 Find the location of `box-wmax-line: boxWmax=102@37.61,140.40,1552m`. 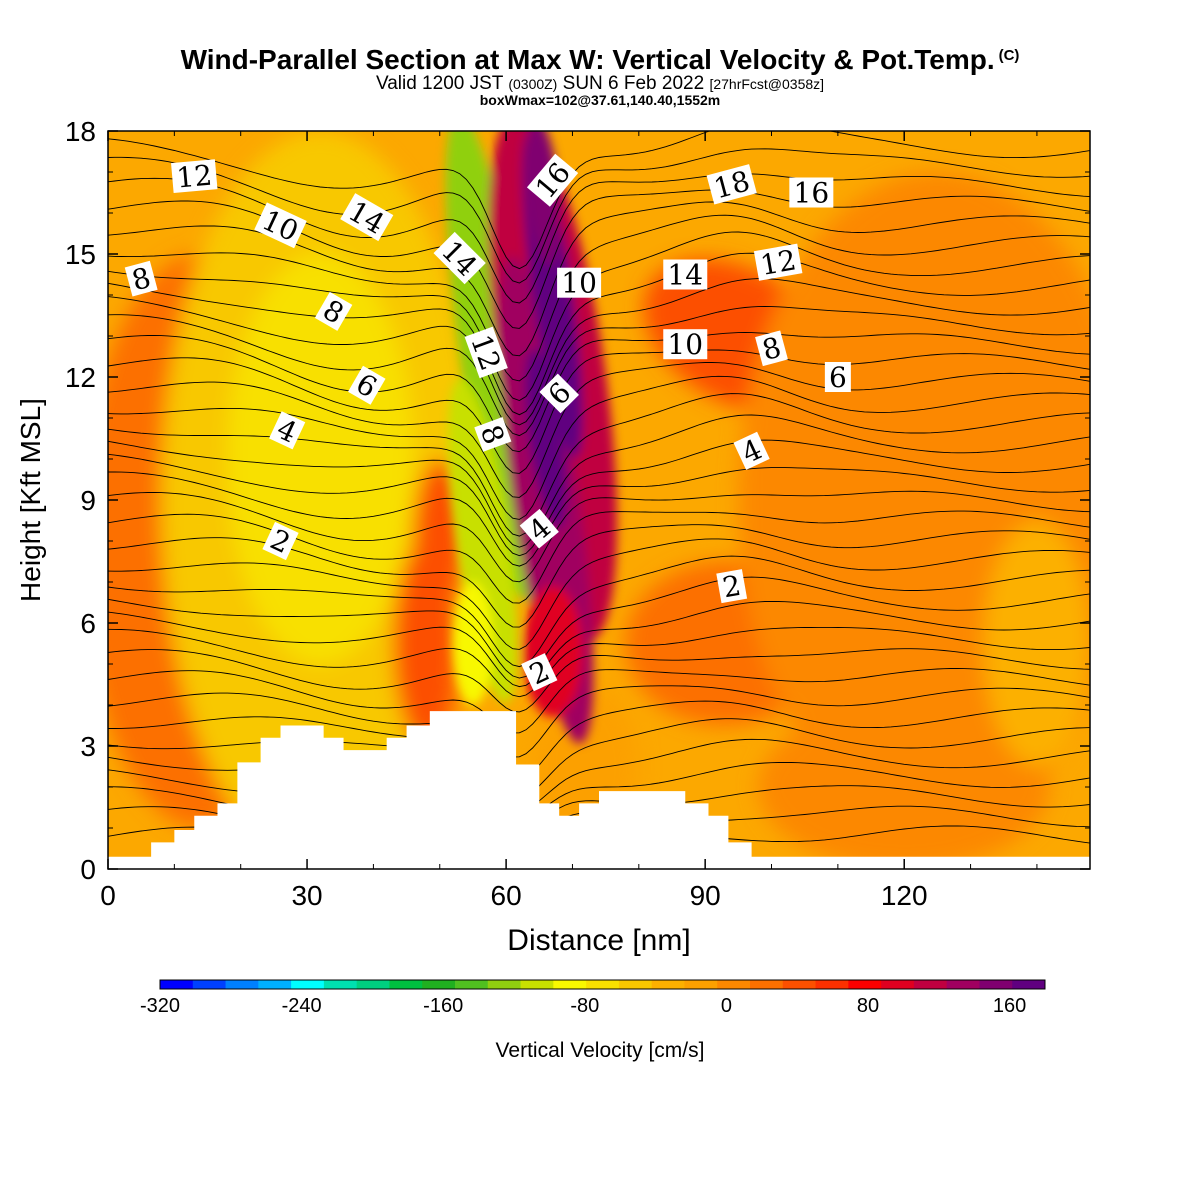

box-wmax-line: boxWmax=102@37.61,140.40,1552m is located at coordinates (600, 100).